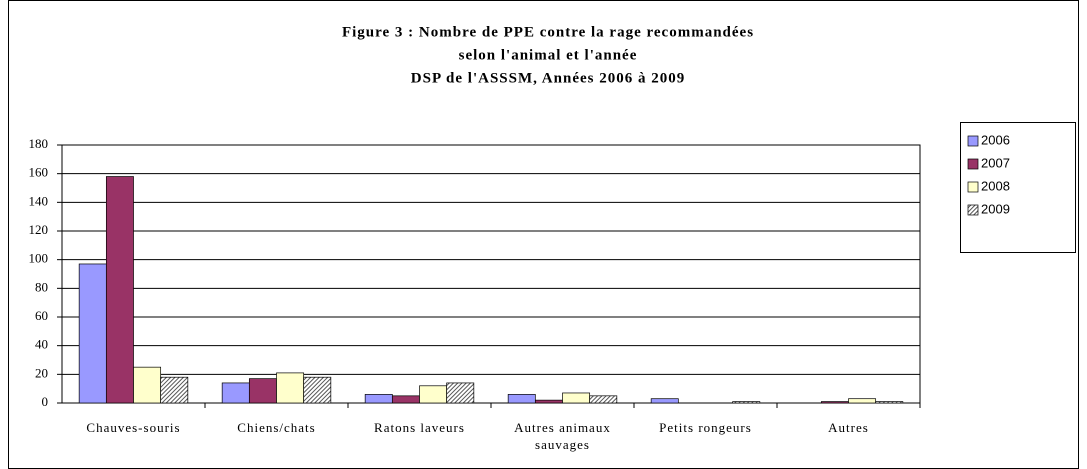 The width and height of the screenshot is (1087, 469). I want to click on legend-label: 2007, so click(995, 162).